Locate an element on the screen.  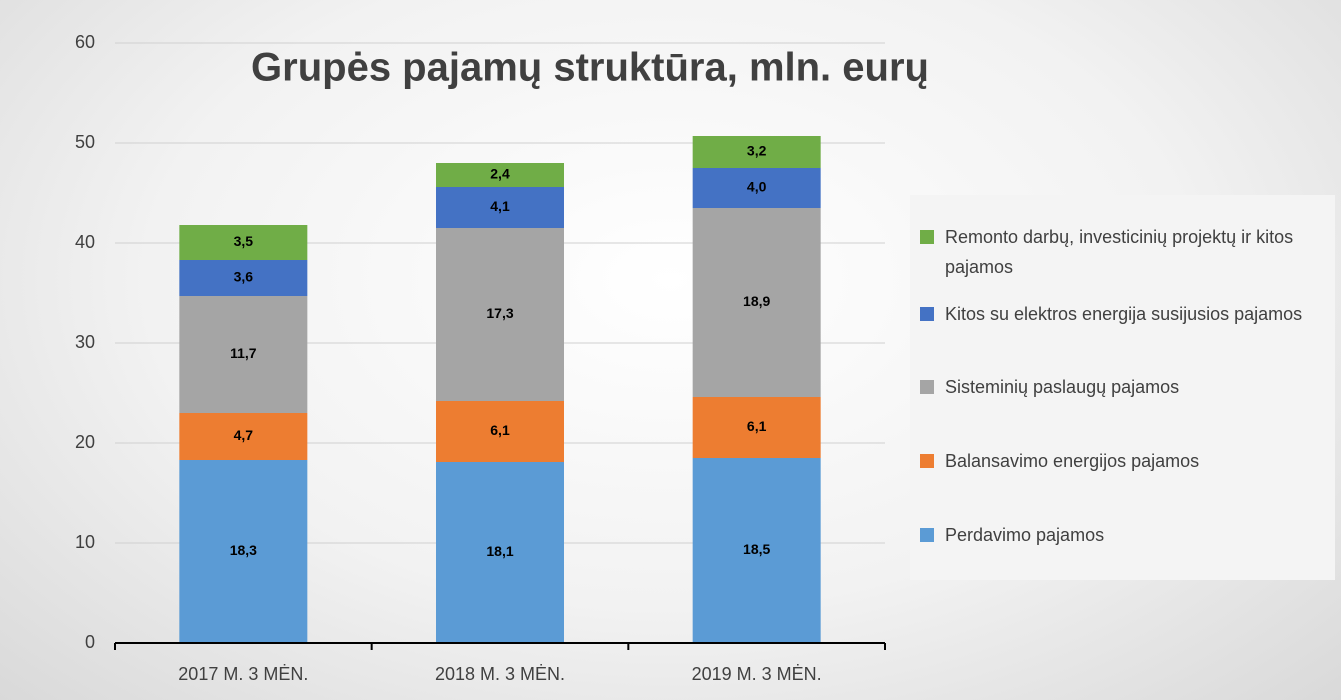
x-tick-label: 2017 M. 3 MĖN. is located at coordinates (243, 674).